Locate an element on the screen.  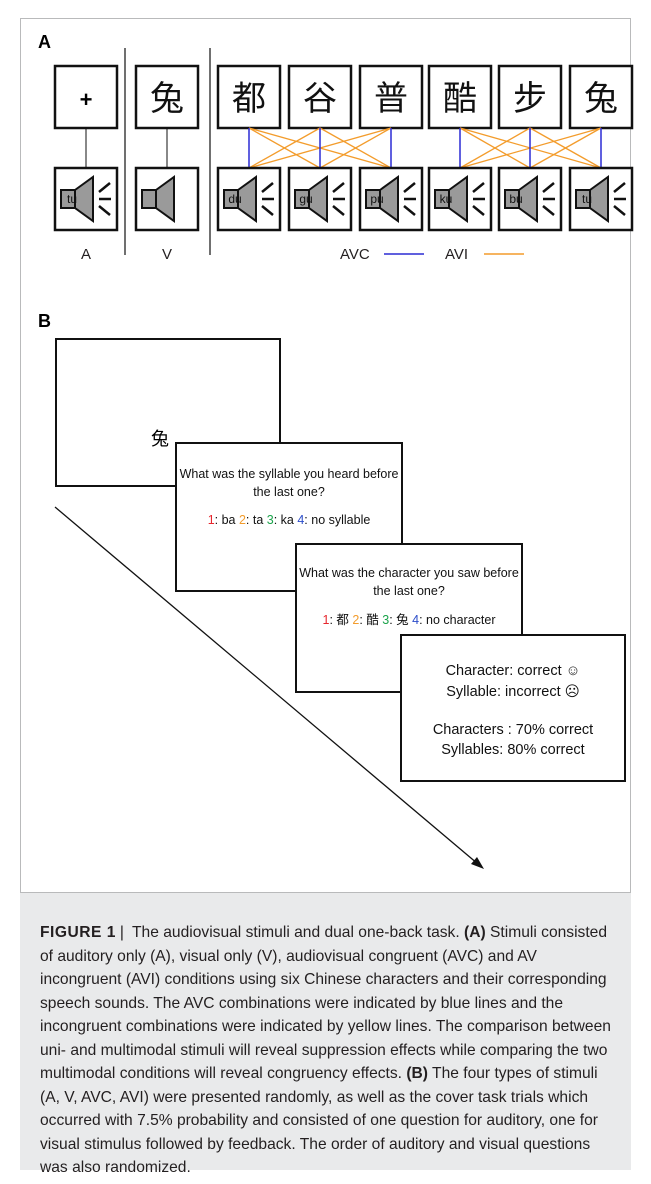
option-text: : no character is located at coordinates (457, 620).